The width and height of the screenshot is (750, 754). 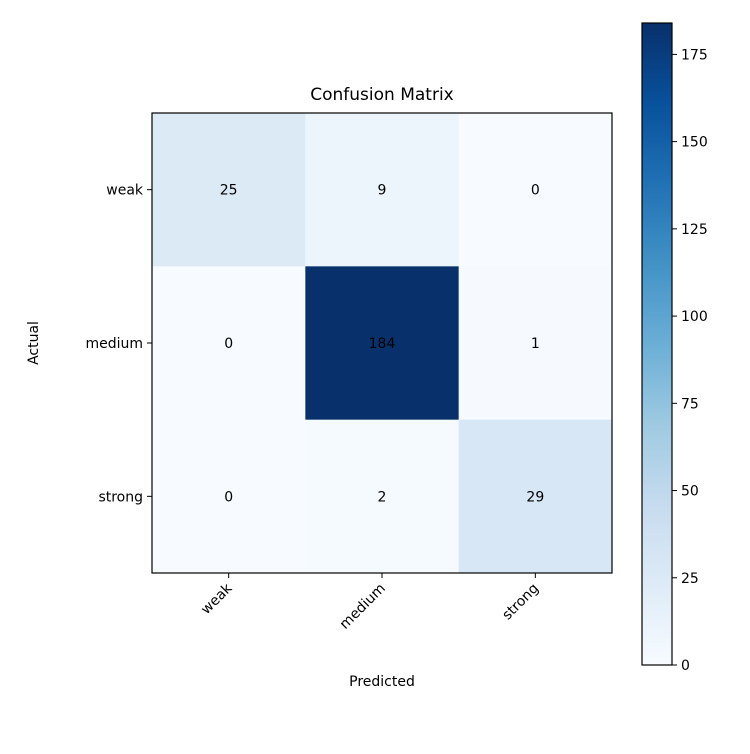 I want to click on y-tick-label: weak, so click(x=125, y=191).